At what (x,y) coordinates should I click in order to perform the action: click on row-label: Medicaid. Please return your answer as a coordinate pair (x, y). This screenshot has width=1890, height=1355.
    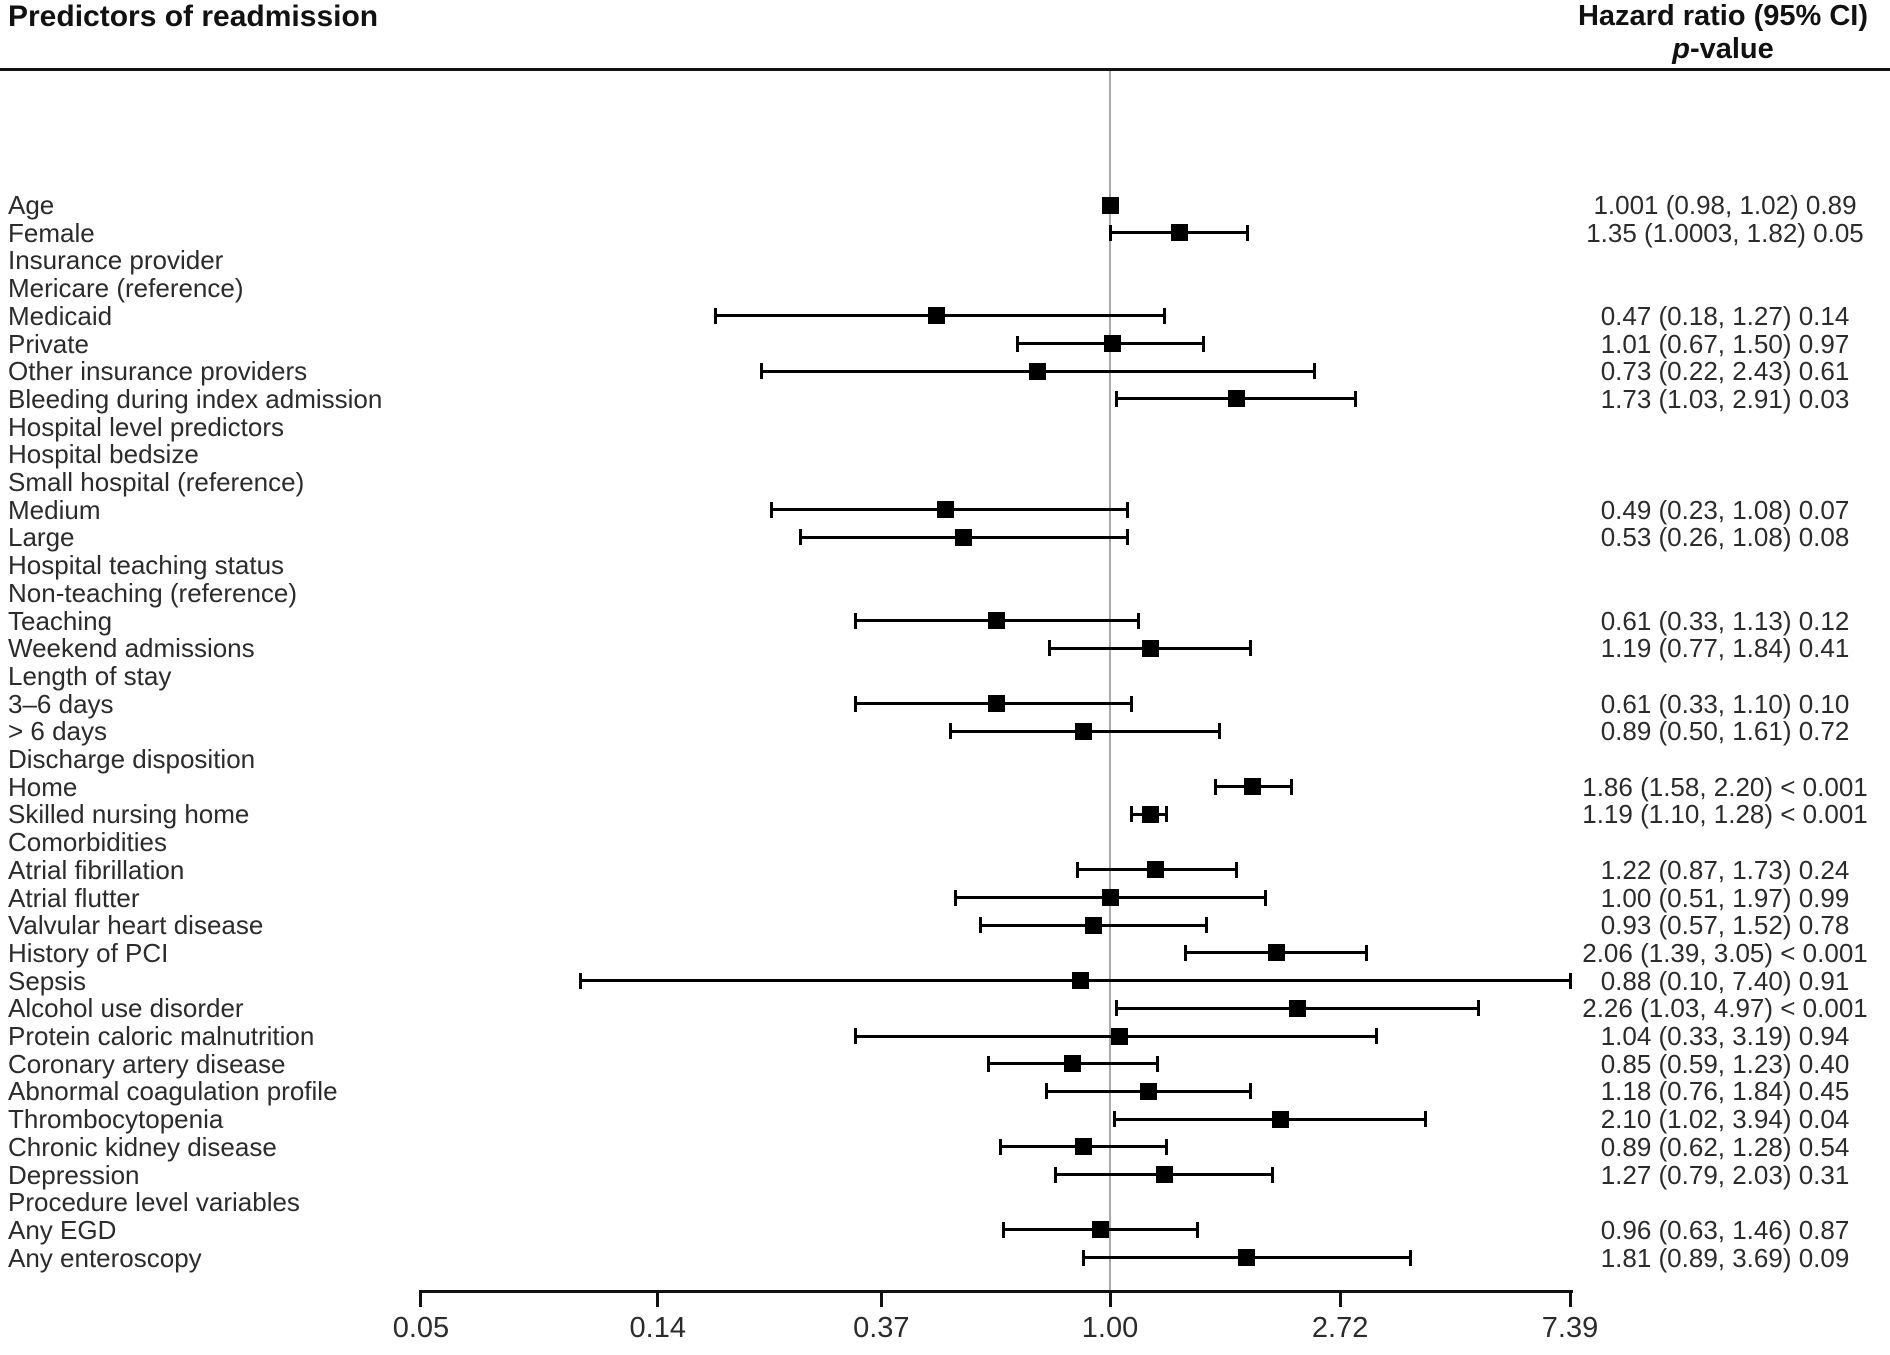
    Looking at the image, I should click on (60, 315).